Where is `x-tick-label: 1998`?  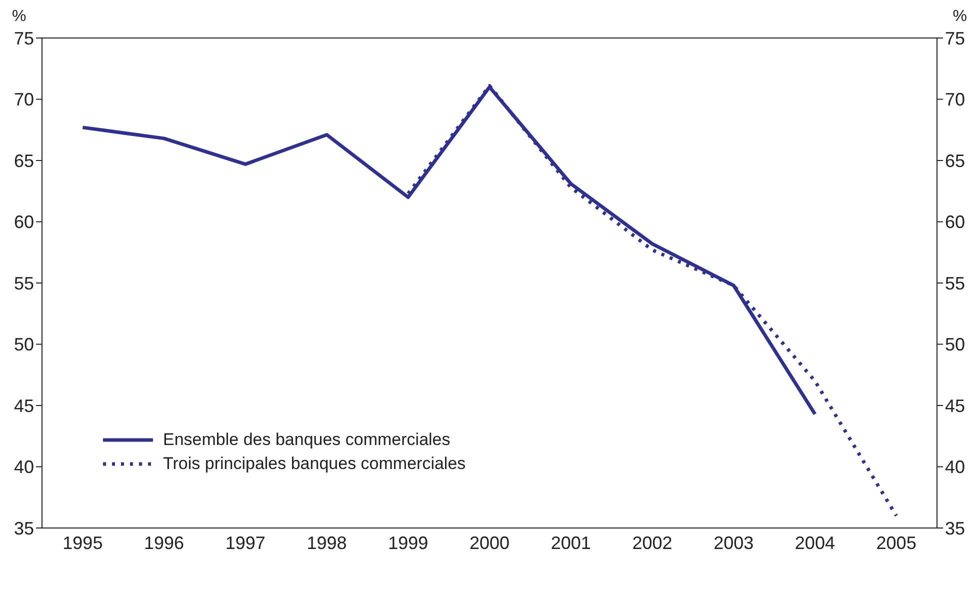
x-tick-label: 1998 is located at coordinates (326, 542).